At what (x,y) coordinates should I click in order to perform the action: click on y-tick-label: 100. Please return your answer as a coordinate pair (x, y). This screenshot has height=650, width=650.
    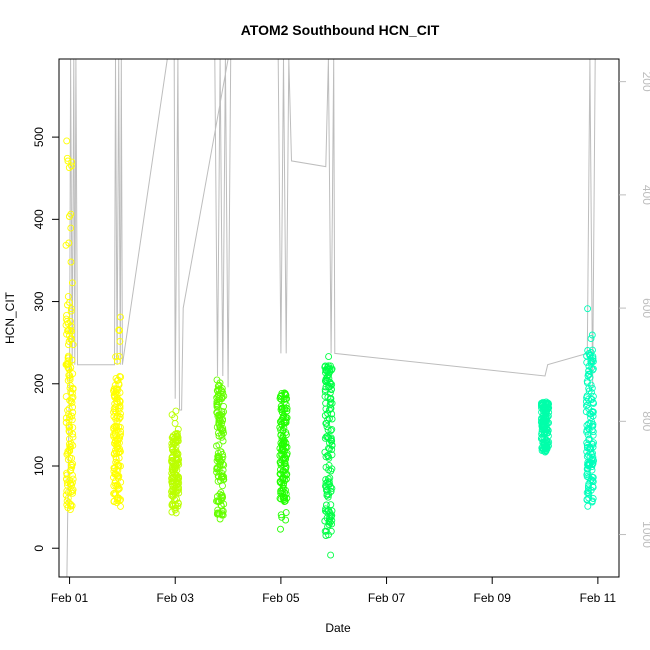
    Looking at the image, I should click on (39, 466).